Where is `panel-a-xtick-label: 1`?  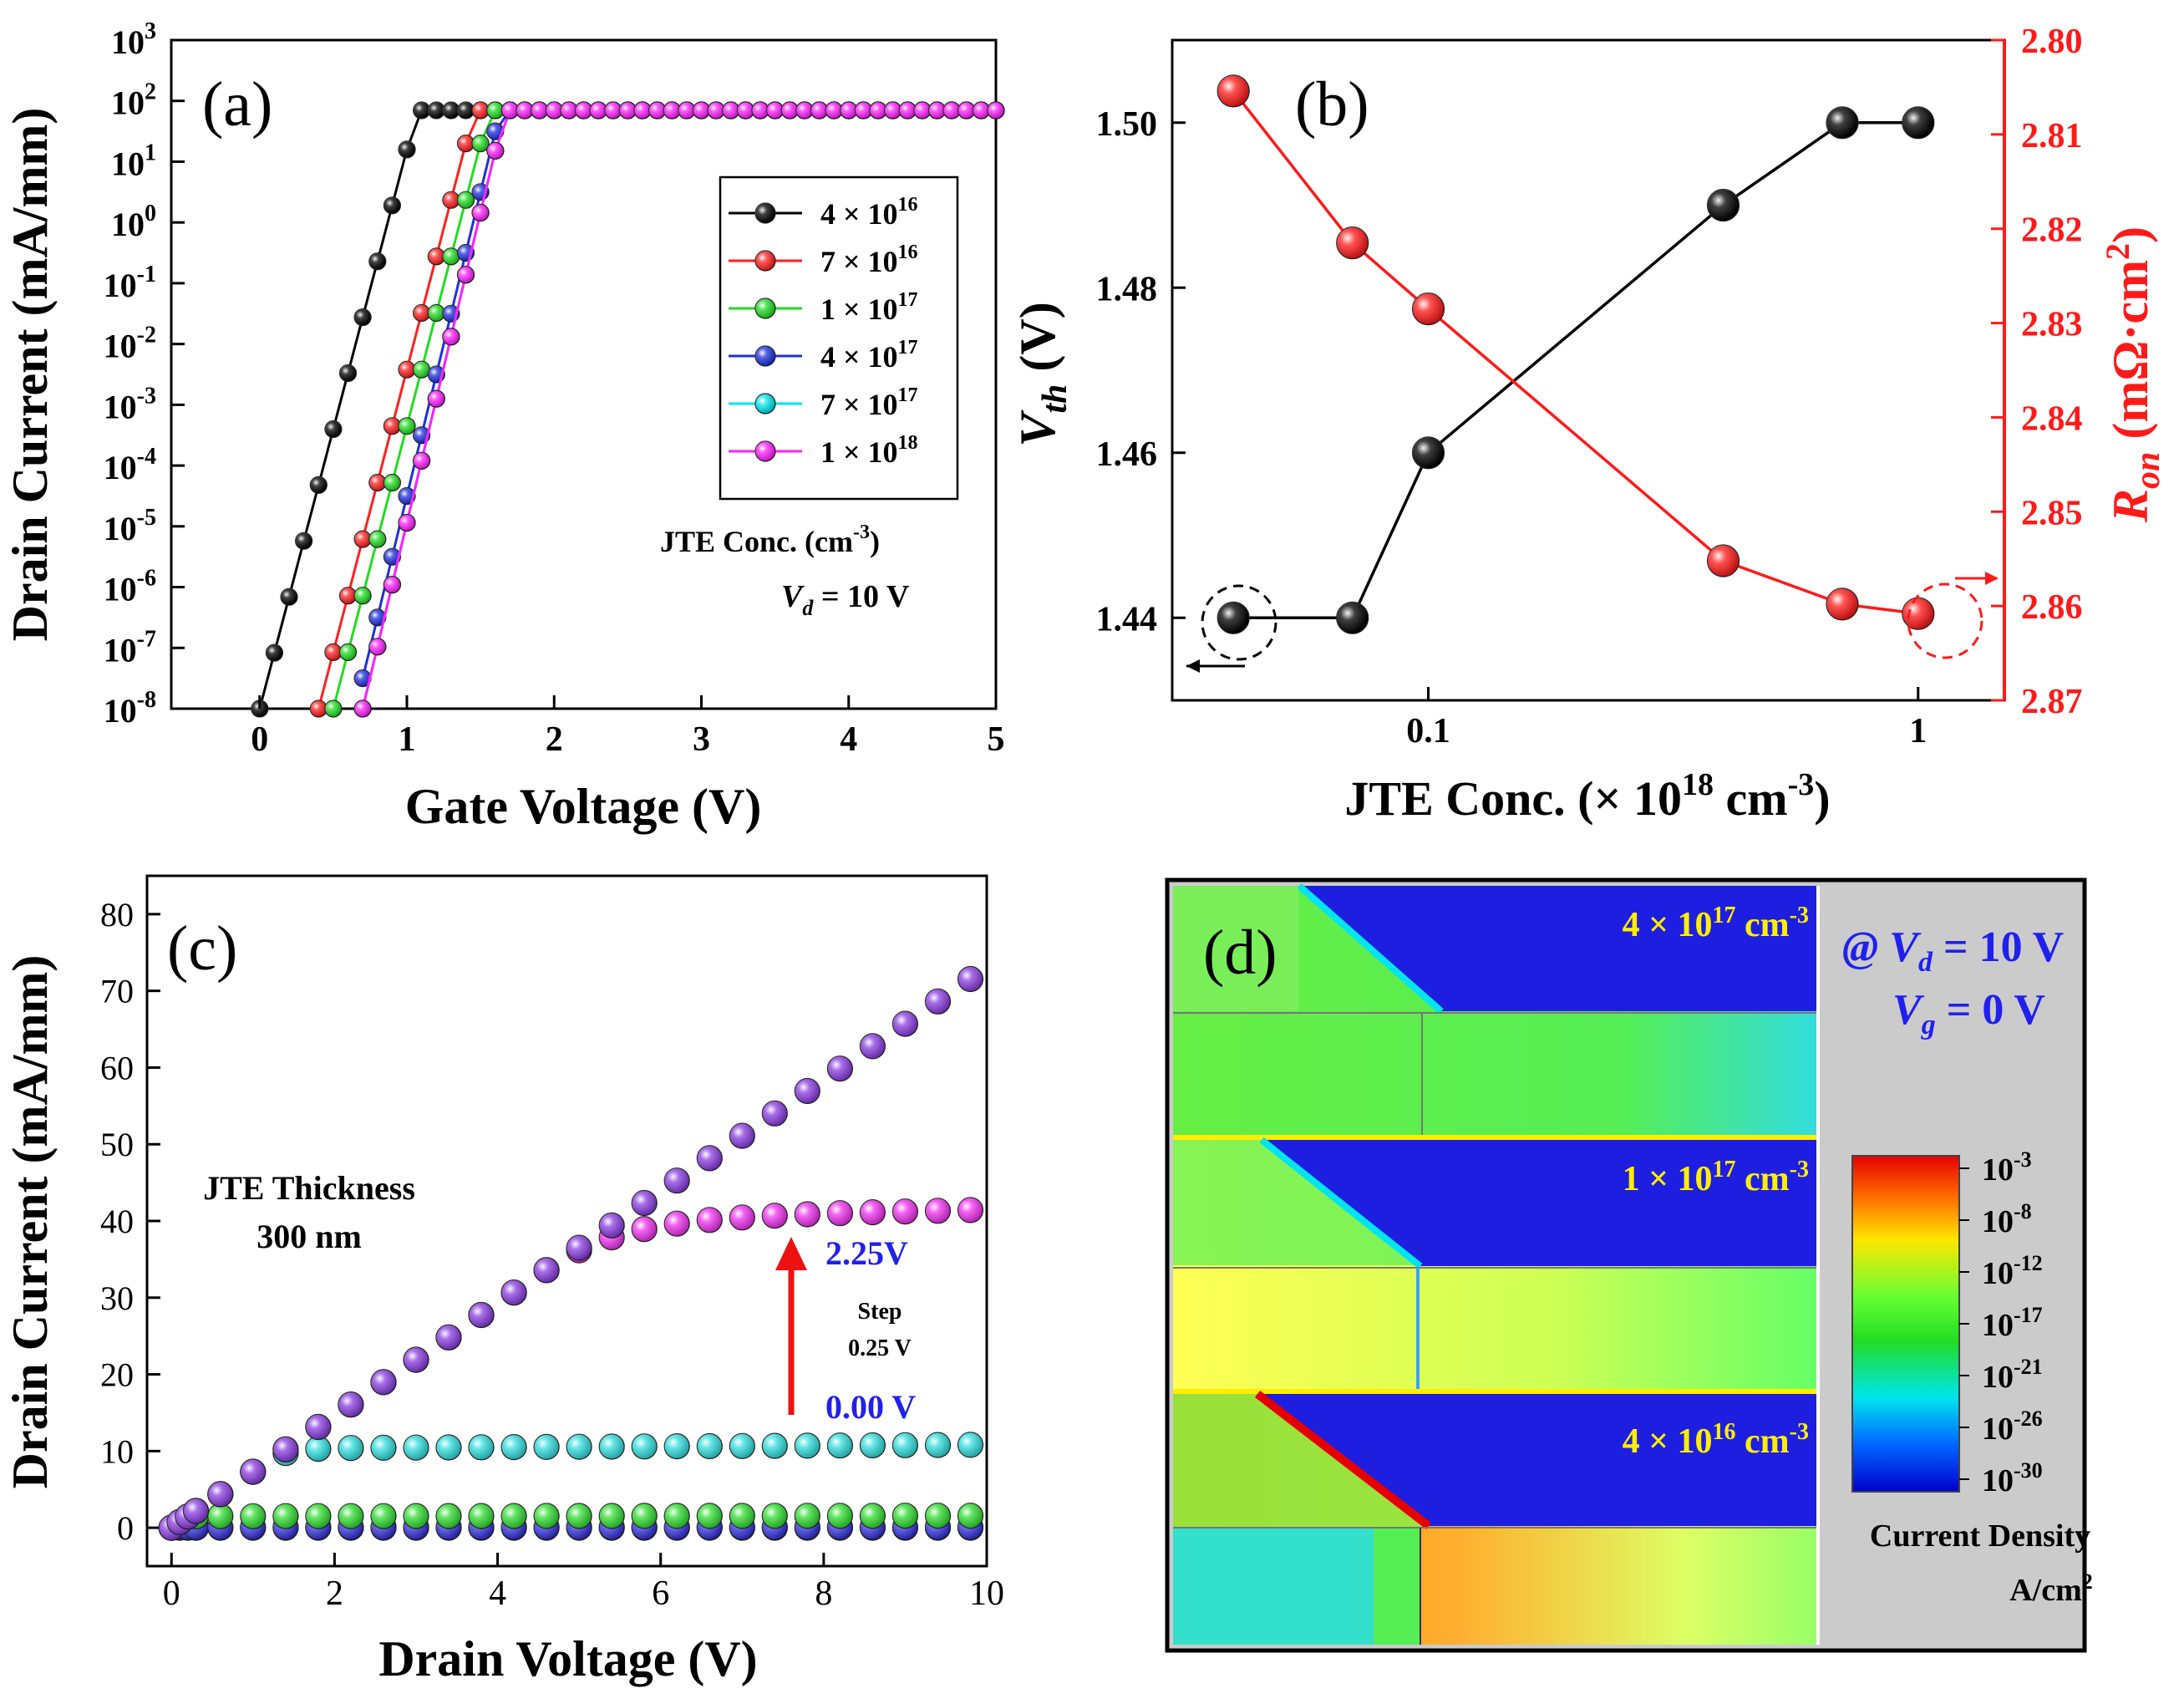
panel-a-xtick-label: 1 is located at coordinates (407, 740).